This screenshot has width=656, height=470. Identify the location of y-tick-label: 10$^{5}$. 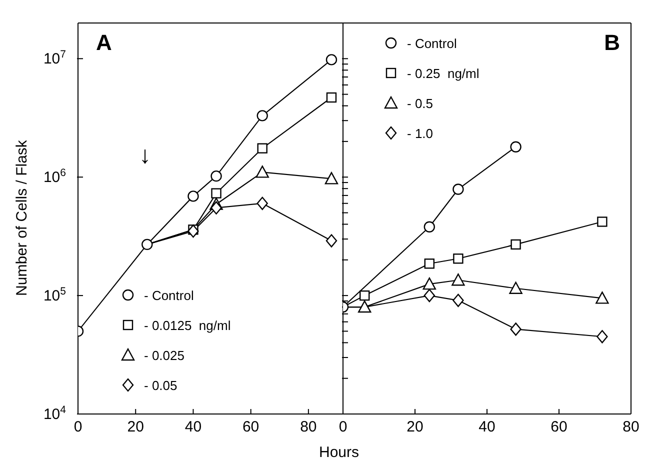
(54, 295).